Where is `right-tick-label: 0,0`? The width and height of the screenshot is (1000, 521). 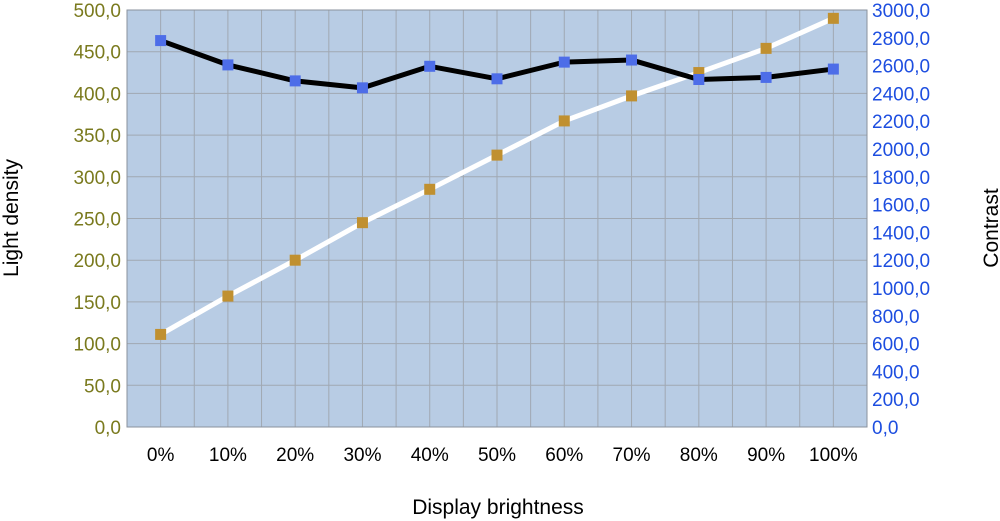 right-tick-label: 0,0 is located at coordinates (885, 428).